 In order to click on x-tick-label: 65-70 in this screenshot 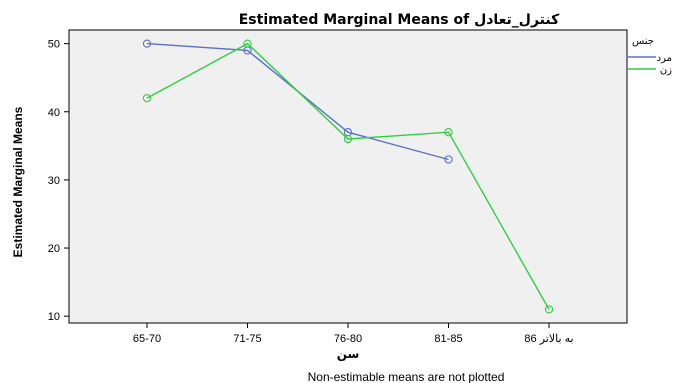, I will do `click(147, 339)`.